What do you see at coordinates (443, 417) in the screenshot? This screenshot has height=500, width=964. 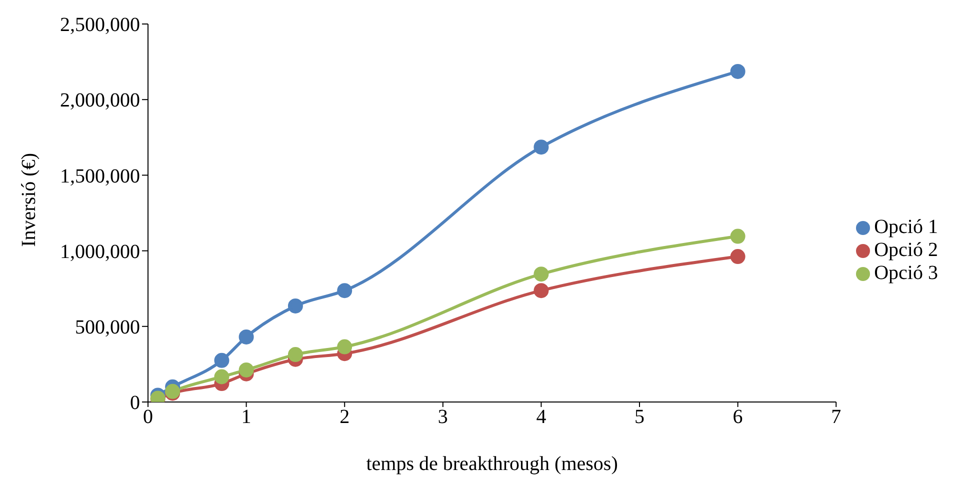 I see `x-tick-label: 3` at bounding box center [443, 417].